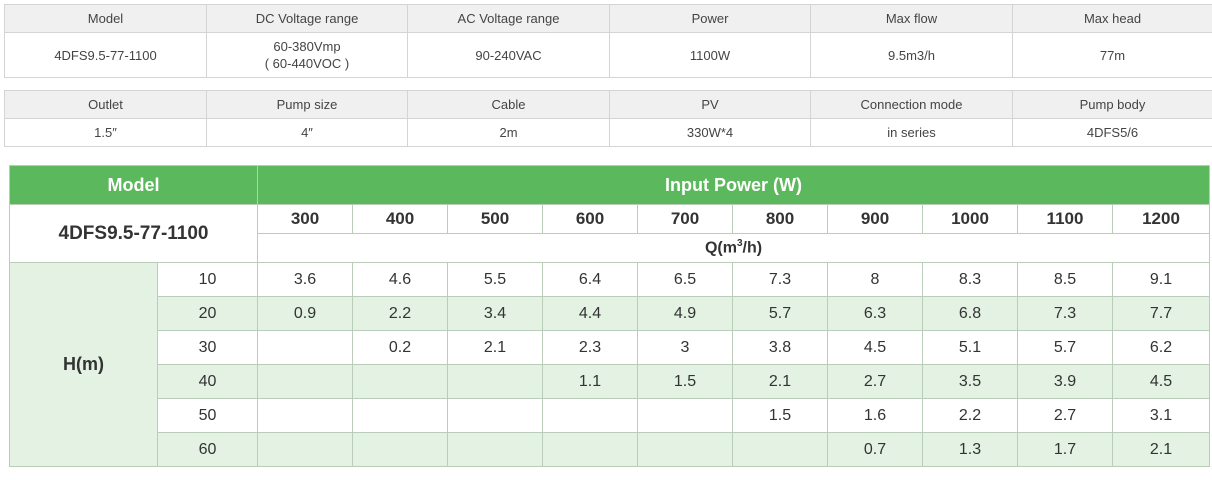  What do you see at coordinates (1112, 104) in the screenshot?
I see `spec-header-pump-body: Pump body` at bounding box center [1112, 104].